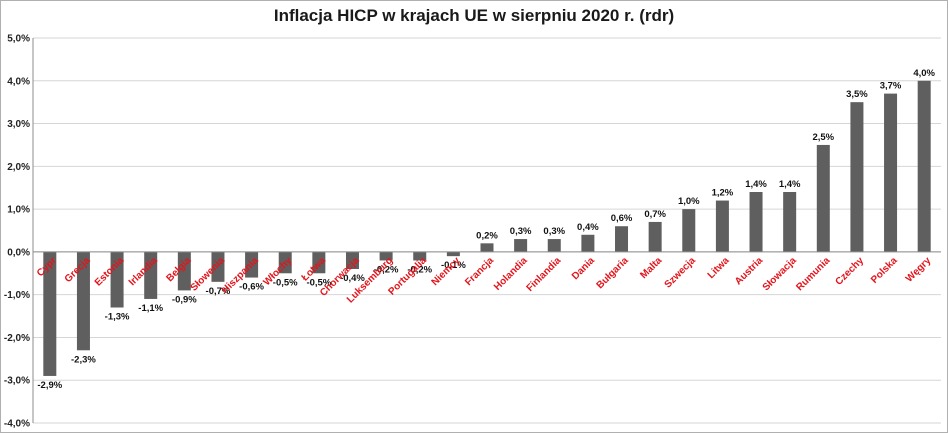  What do you see at coordinates (588, 227) in the screenshot?
I see `data-label: 0,4%` at bounding box center [588, 227].